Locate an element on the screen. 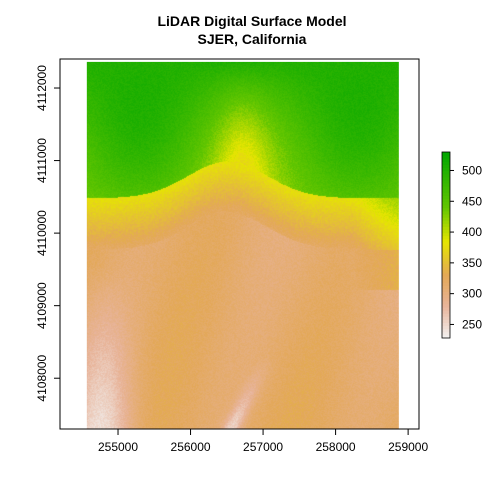 This screenshot has height=504, width=504. x-tick-label: 258000 is located at coordinates (336, 447).